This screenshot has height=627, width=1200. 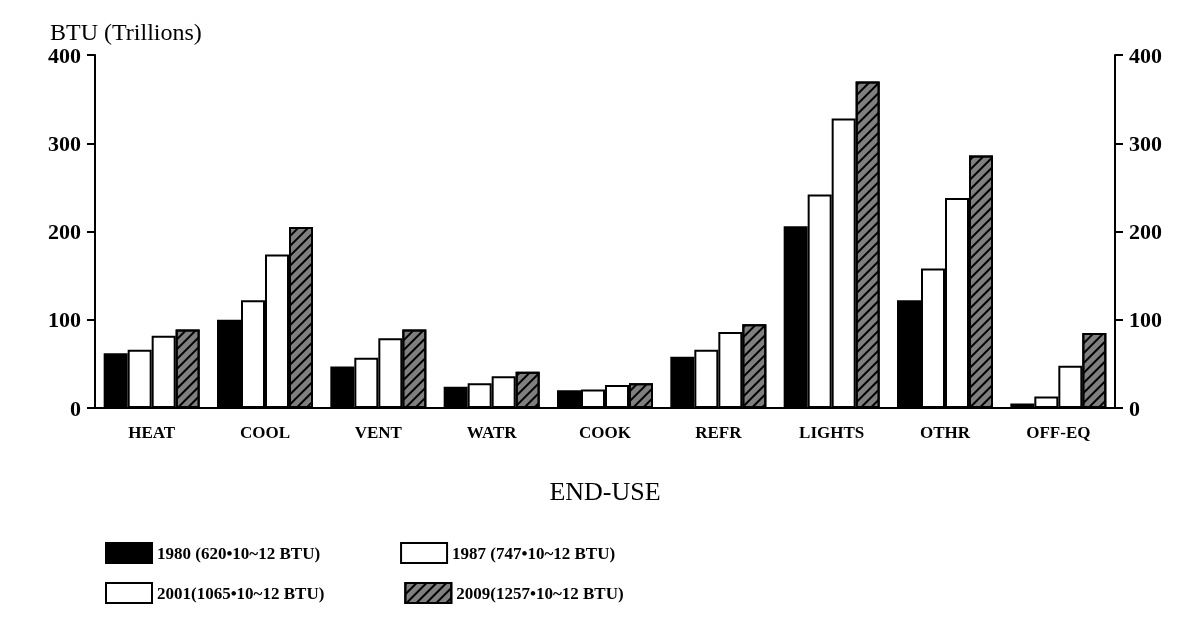 I want to click on legend-label: 1987 (747•10~12 BTU), so click(x=534, y=553).